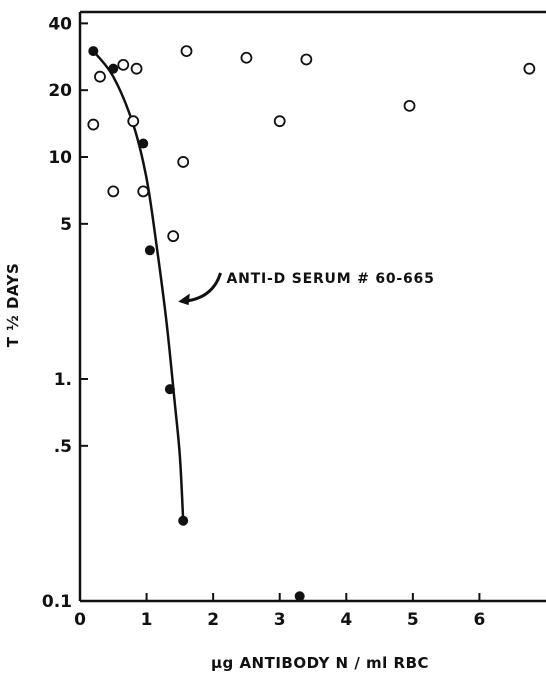 This screenshot has width=546, height=679. What do you see at coordinates (60, 158) in the screenshot?
I see `y-tick-label: 10` at bounding box center [60, 158].